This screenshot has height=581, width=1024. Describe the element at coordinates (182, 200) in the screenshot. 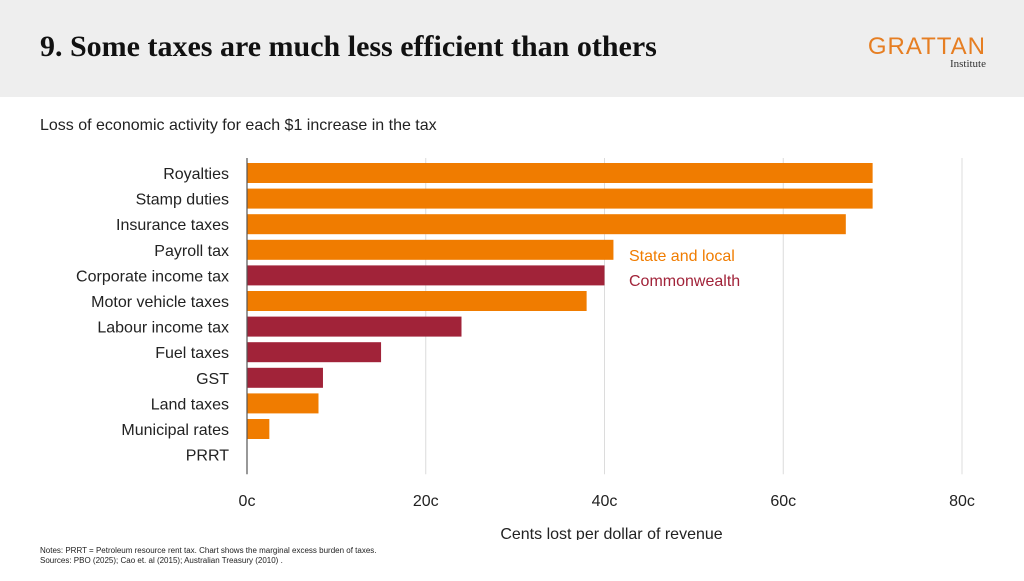

I see `category-label: Stamp duties` at that location.